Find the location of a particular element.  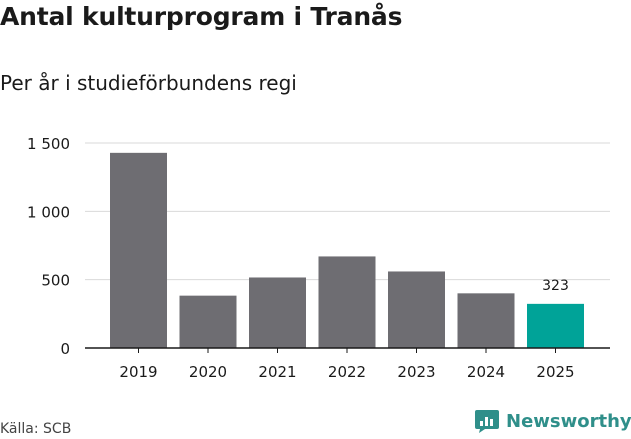

x-tick-label: 2022 is located at coordinates (347, 372).